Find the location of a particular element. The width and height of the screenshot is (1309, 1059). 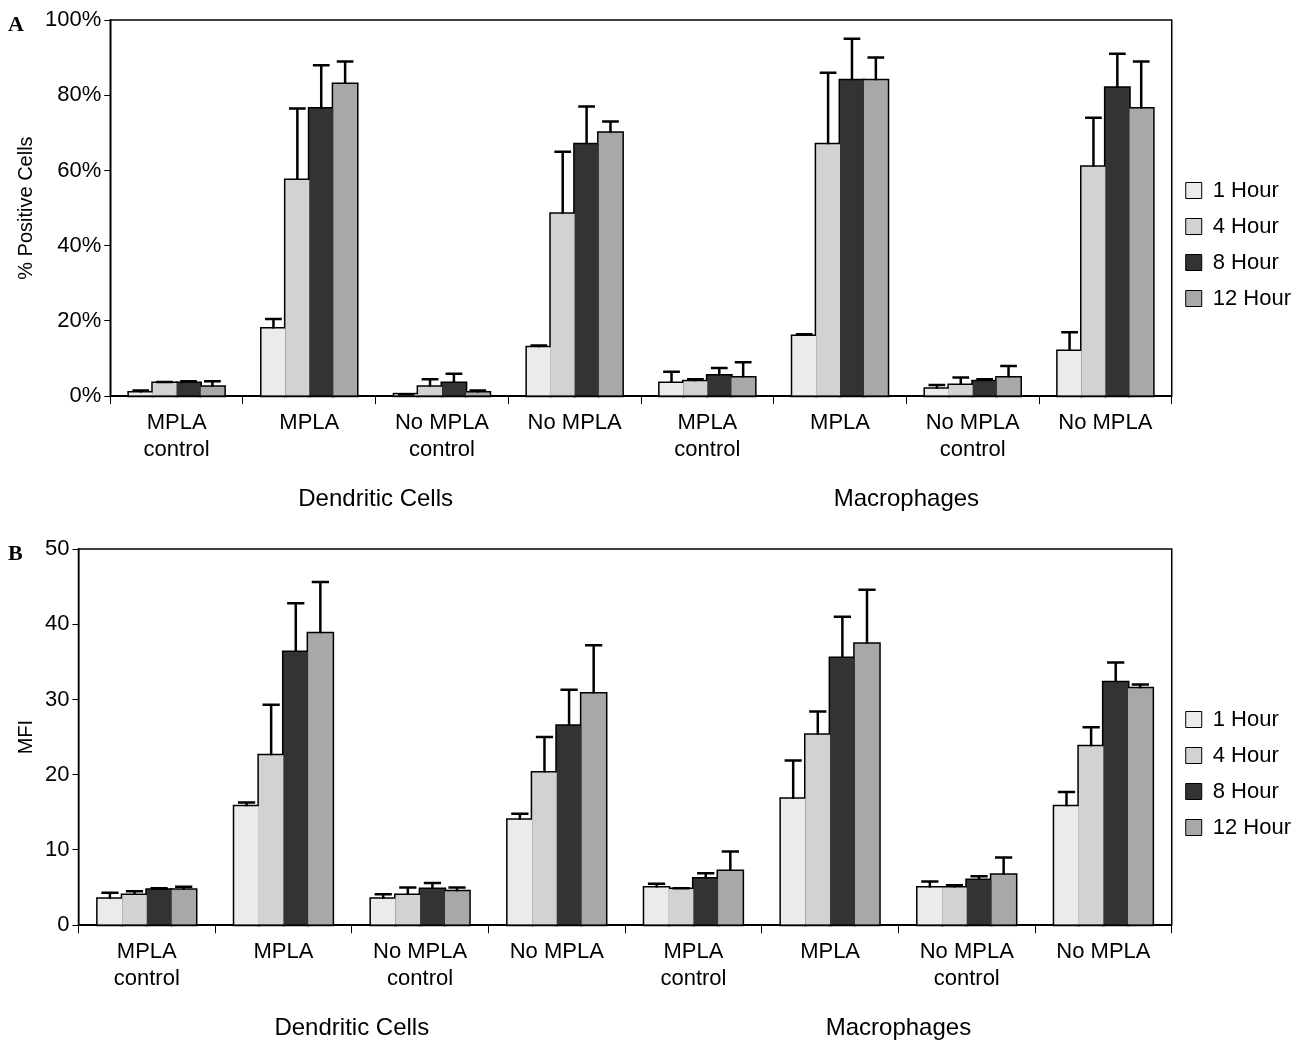

y-tick-label: 0% is located at coordinates (85, 395).